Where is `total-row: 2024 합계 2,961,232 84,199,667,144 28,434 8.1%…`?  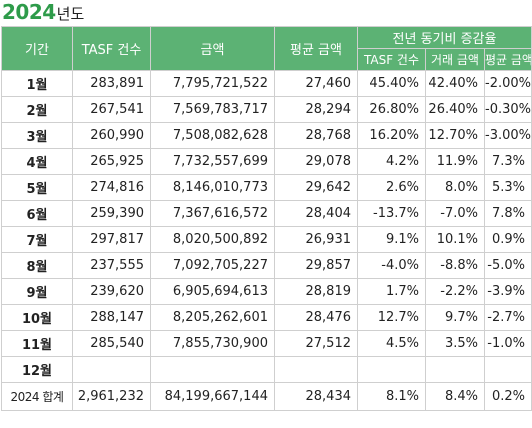
total-row: 2024 합계 2,961,232 84,199,667,144 28,434 8.1%… is located at coordinates (266, 396).